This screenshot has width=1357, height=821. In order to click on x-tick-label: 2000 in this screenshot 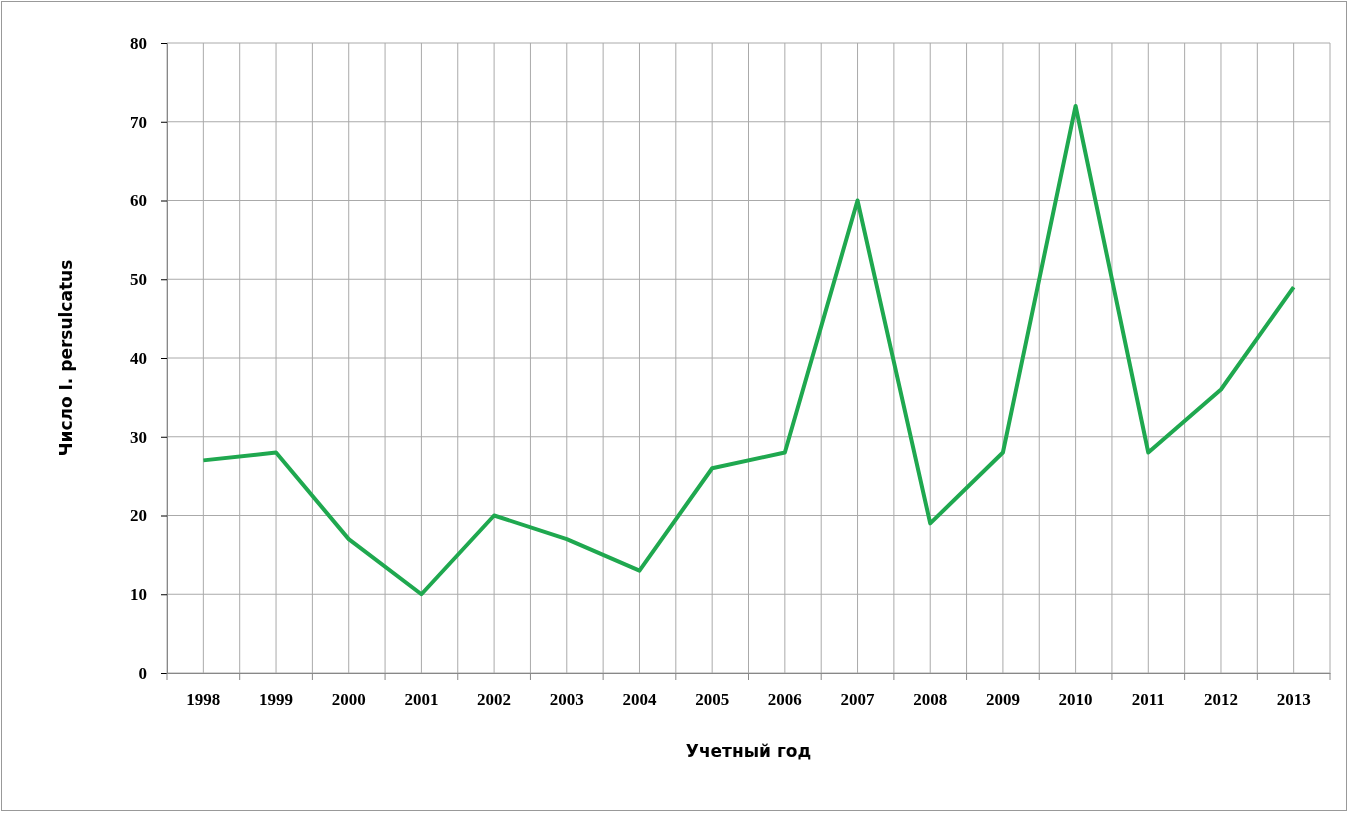, I will do `click(348, 700)`.